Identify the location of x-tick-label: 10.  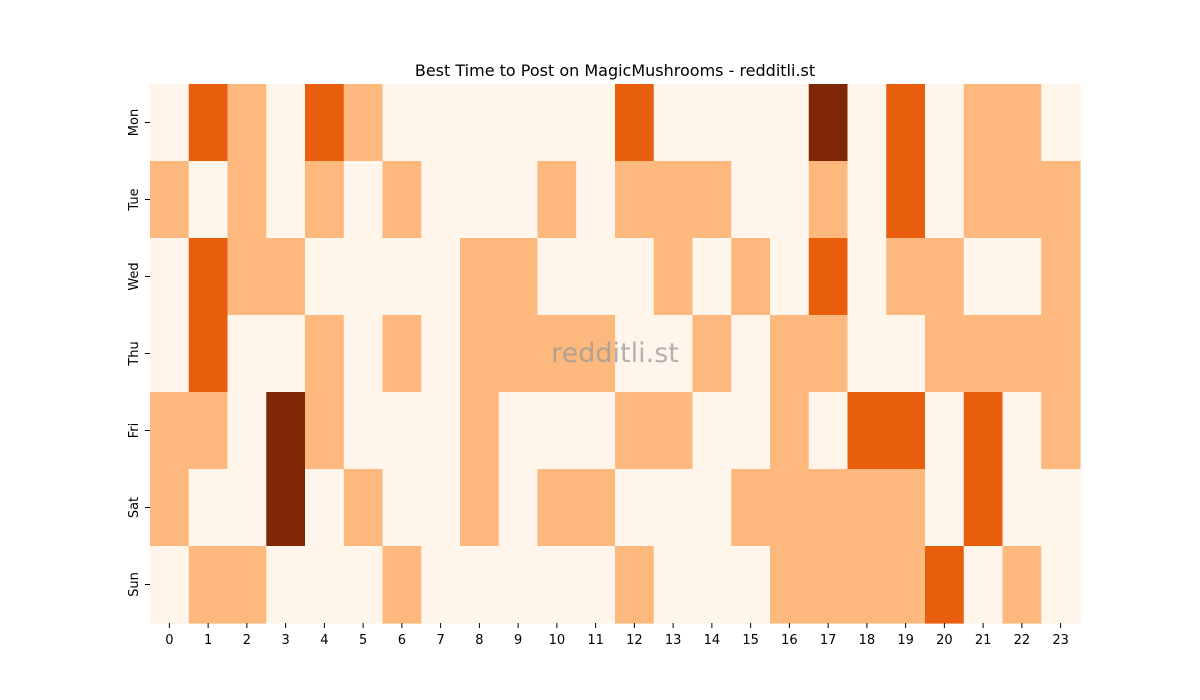
(557, 640).